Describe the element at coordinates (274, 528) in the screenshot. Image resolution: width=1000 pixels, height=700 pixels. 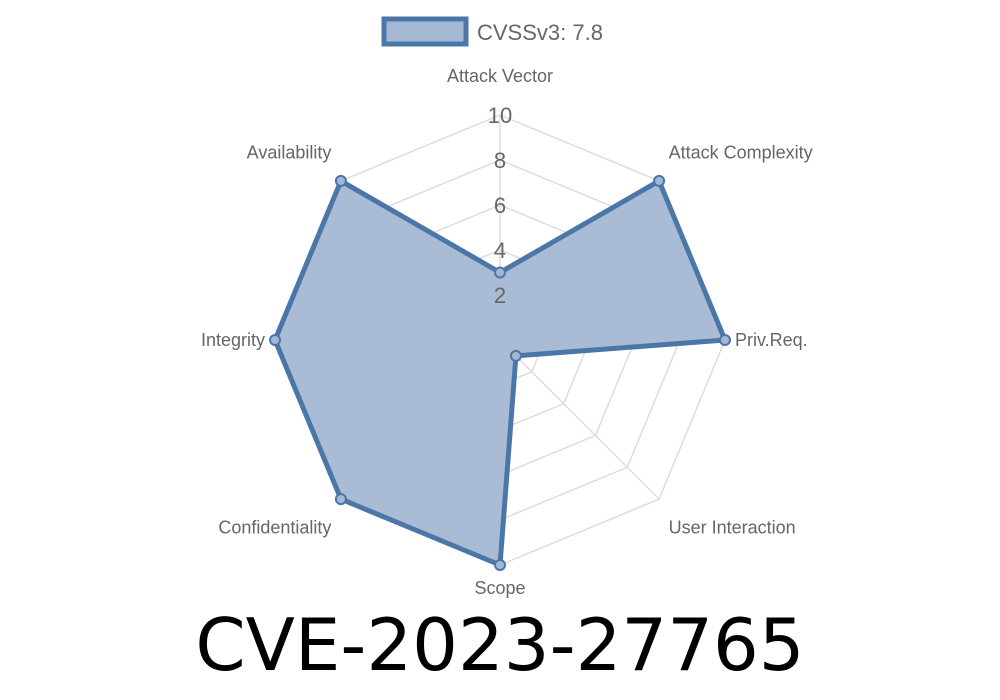
I see `axis-label: Confidentiality` at that location.